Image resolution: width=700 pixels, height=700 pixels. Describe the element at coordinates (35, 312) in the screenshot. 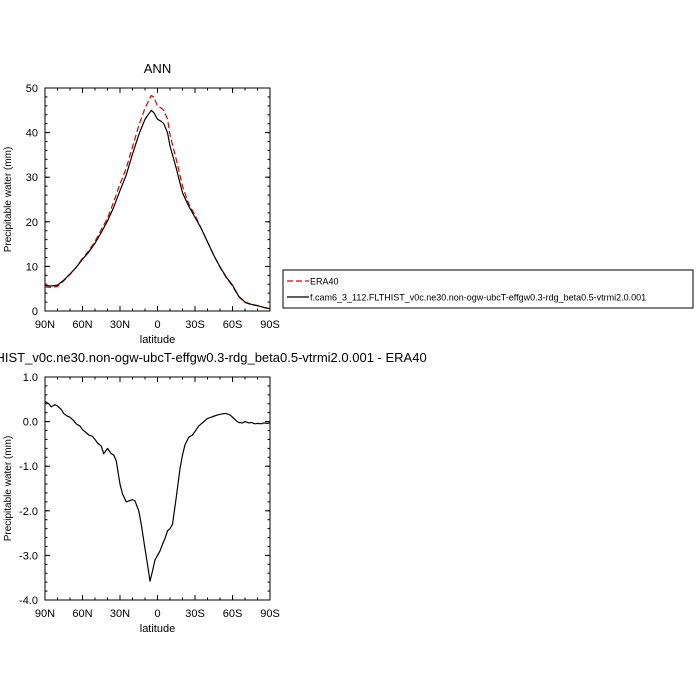

I see `panel1-y-tick-label: 0` at that location.